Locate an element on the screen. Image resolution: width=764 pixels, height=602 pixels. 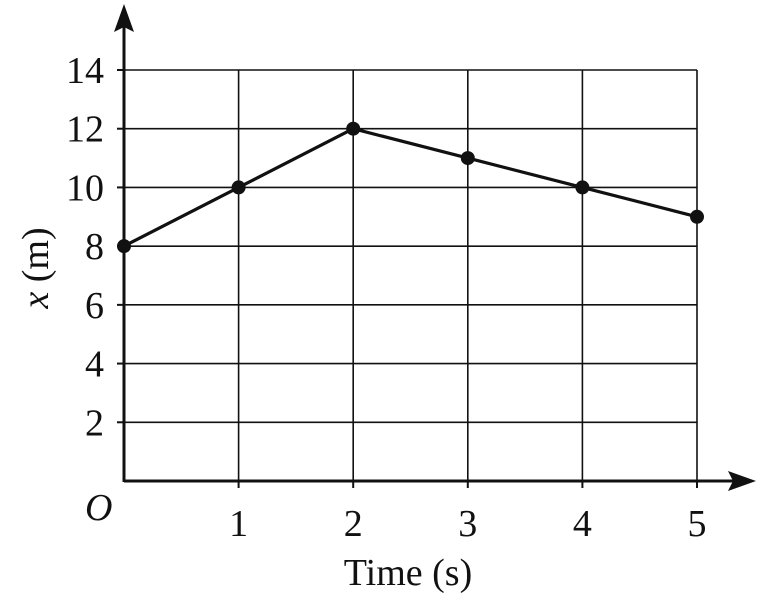
x-tick-label: 2 is located at coordinates (353, 524).